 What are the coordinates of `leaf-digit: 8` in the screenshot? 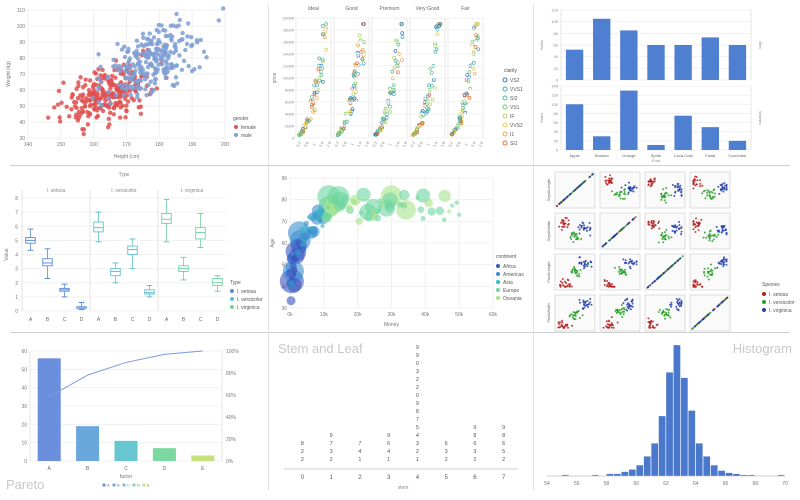 It's located at (503, 436).